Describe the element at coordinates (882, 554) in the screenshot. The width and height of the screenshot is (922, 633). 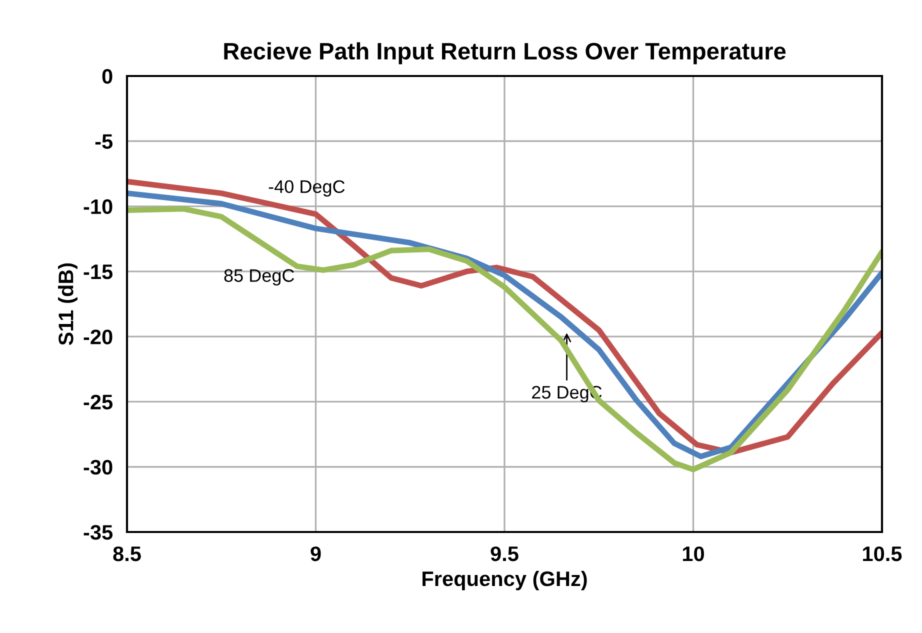
I see `x-tick-label: 10.5` at that location.